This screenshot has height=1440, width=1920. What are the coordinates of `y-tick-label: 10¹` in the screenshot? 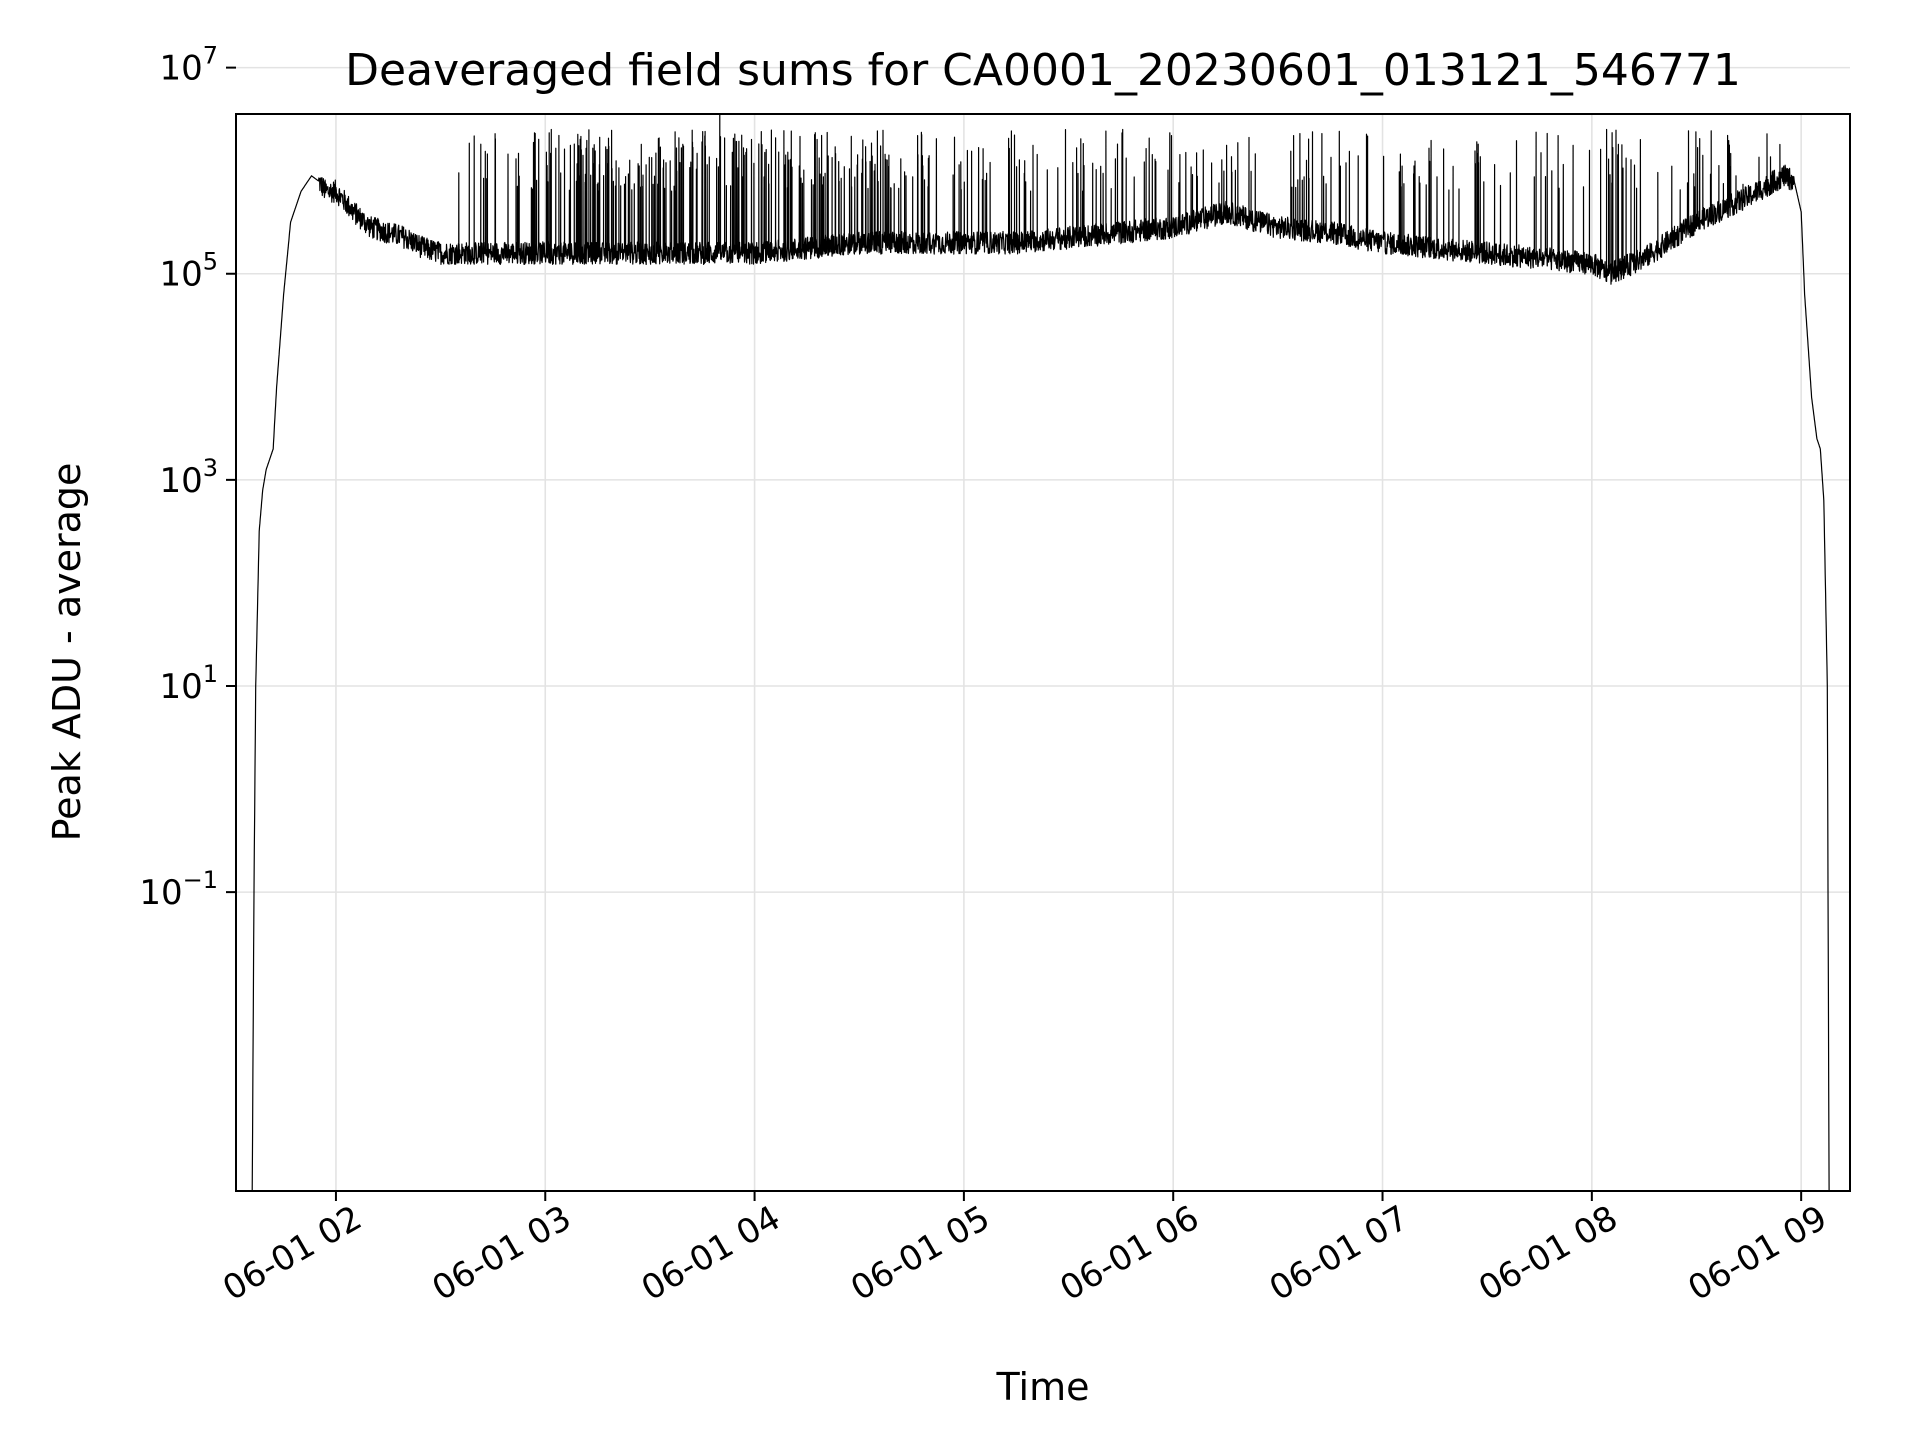 It's located at (188, 683).